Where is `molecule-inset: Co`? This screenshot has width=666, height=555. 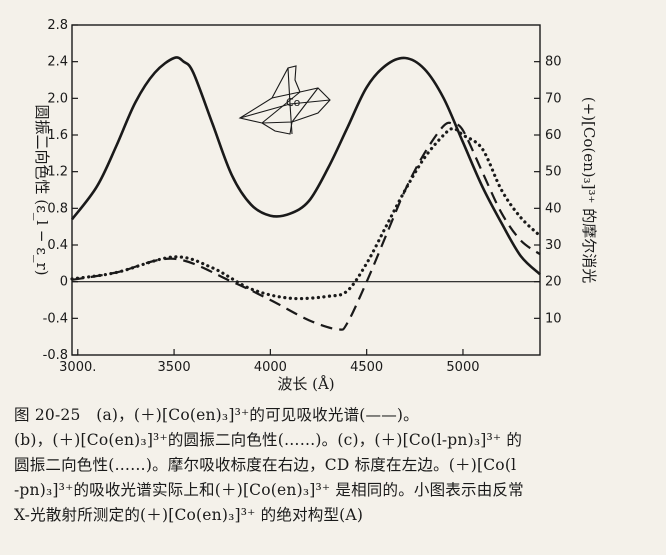 molecule-inset: Co is located at coordinates (284, 100).